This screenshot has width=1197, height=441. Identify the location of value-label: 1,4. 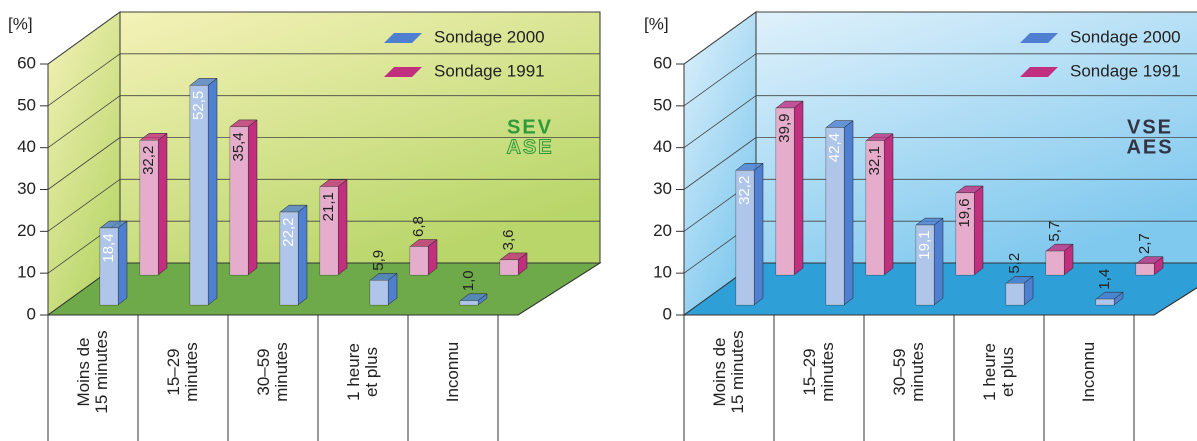
(1104, 279).